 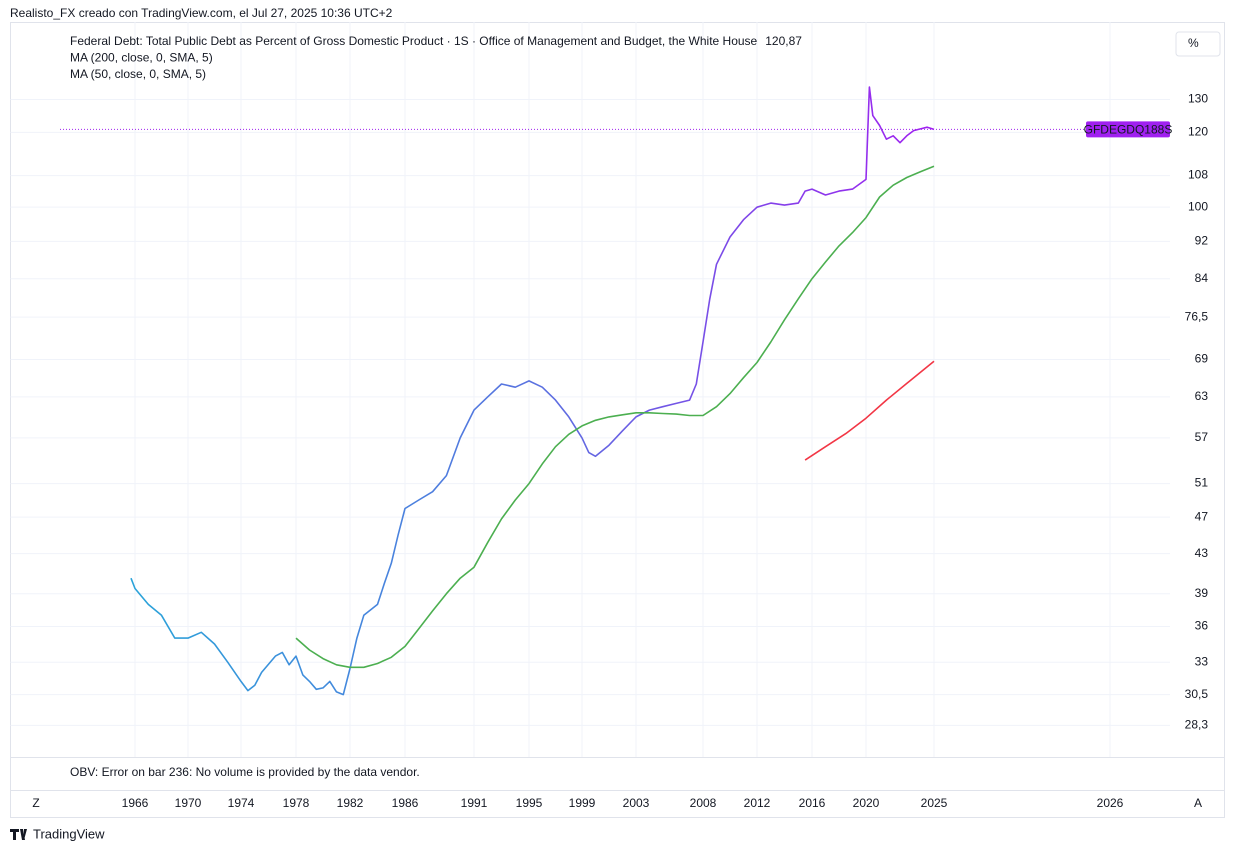 What do you see at coordinates (1198, 175) in the screenshot?
I see `y-tick-label: 108` at bounding box center [1198, 175].